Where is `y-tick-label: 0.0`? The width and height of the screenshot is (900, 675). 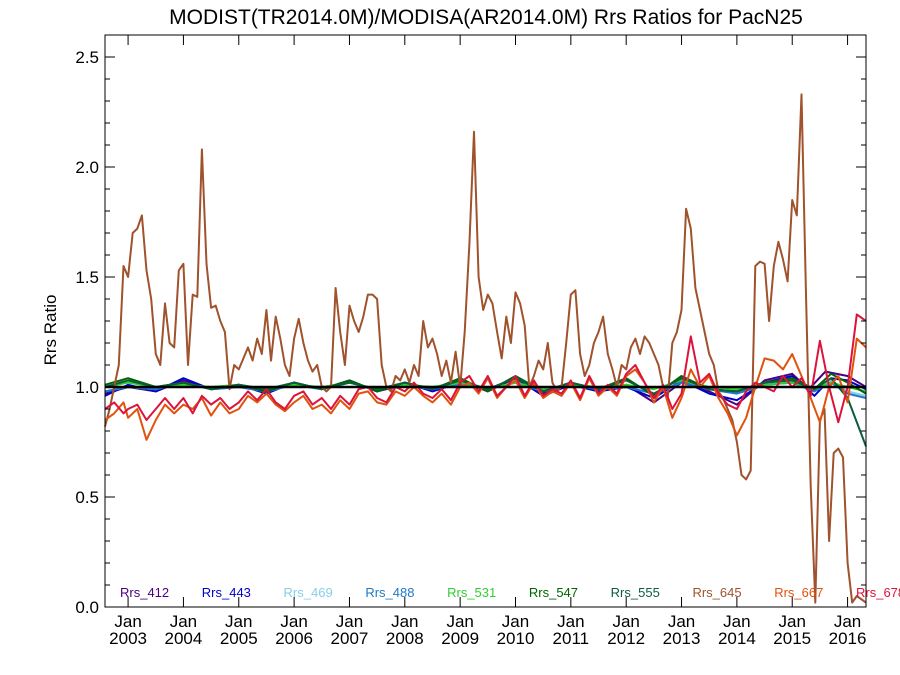 y-tick-label: 0.0 is located at coordinates (87, 607).